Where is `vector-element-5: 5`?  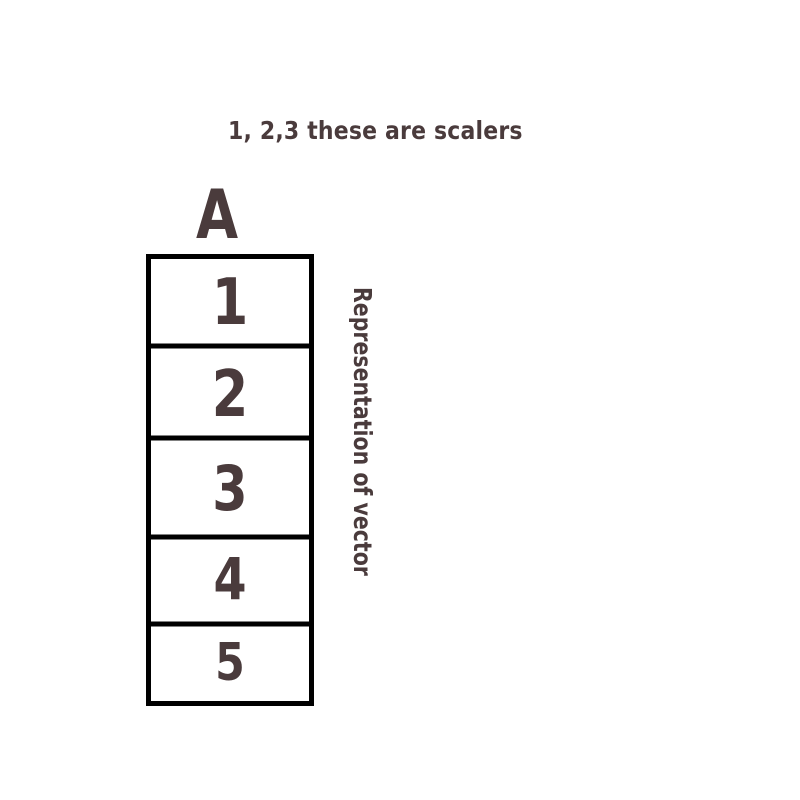
vector-element-5: 5 is located at coordinates (230, 663).